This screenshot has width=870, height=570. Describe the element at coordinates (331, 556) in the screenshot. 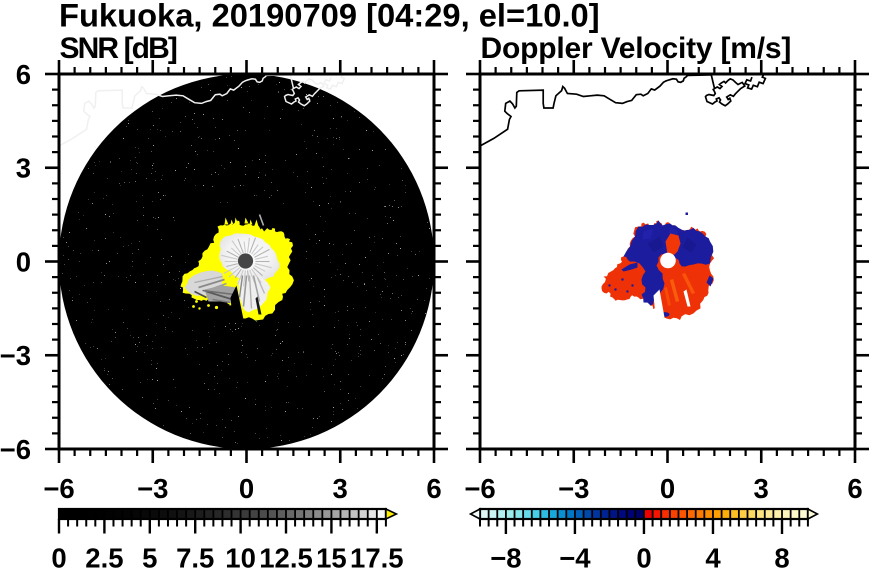

I see `svg-text: 15` at that location.